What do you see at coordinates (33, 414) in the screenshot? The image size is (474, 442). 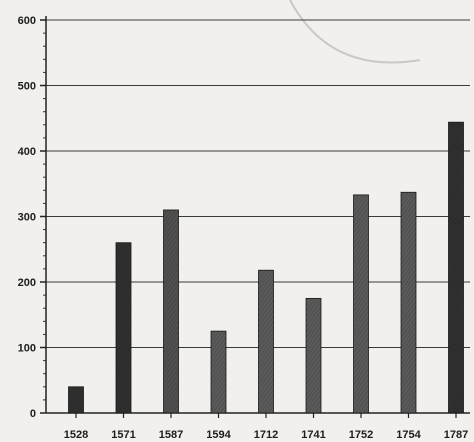 I see `y-tick-label: 0` at bounding box center [33, 414].